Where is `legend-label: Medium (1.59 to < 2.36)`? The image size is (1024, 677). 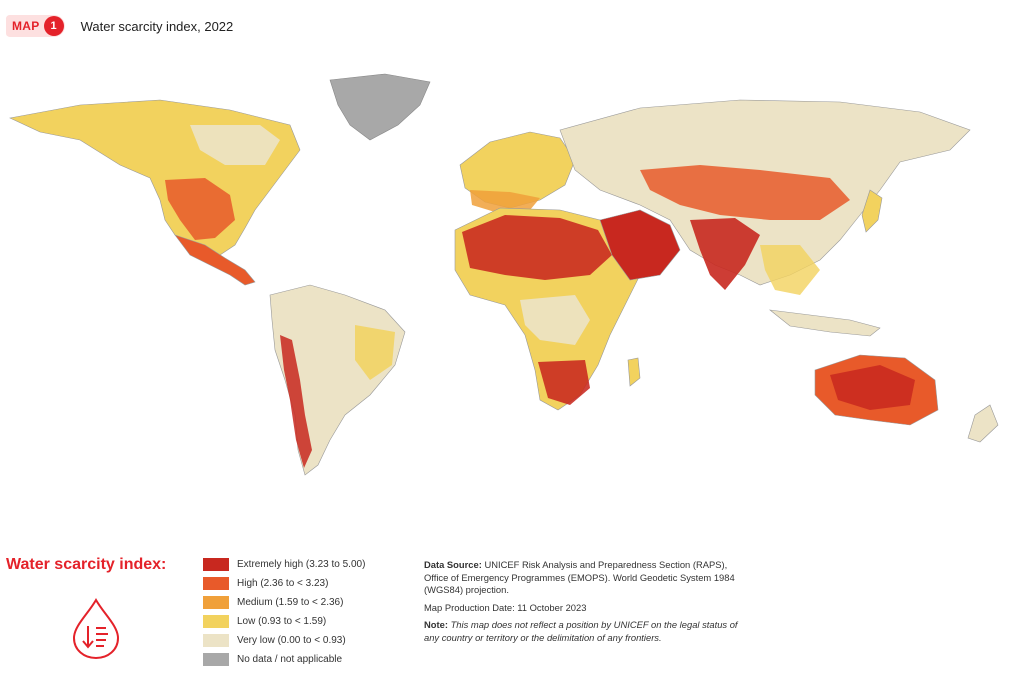
legend-label: Medium (1.59 to < 2.36) is located at coordinates (290, 602).